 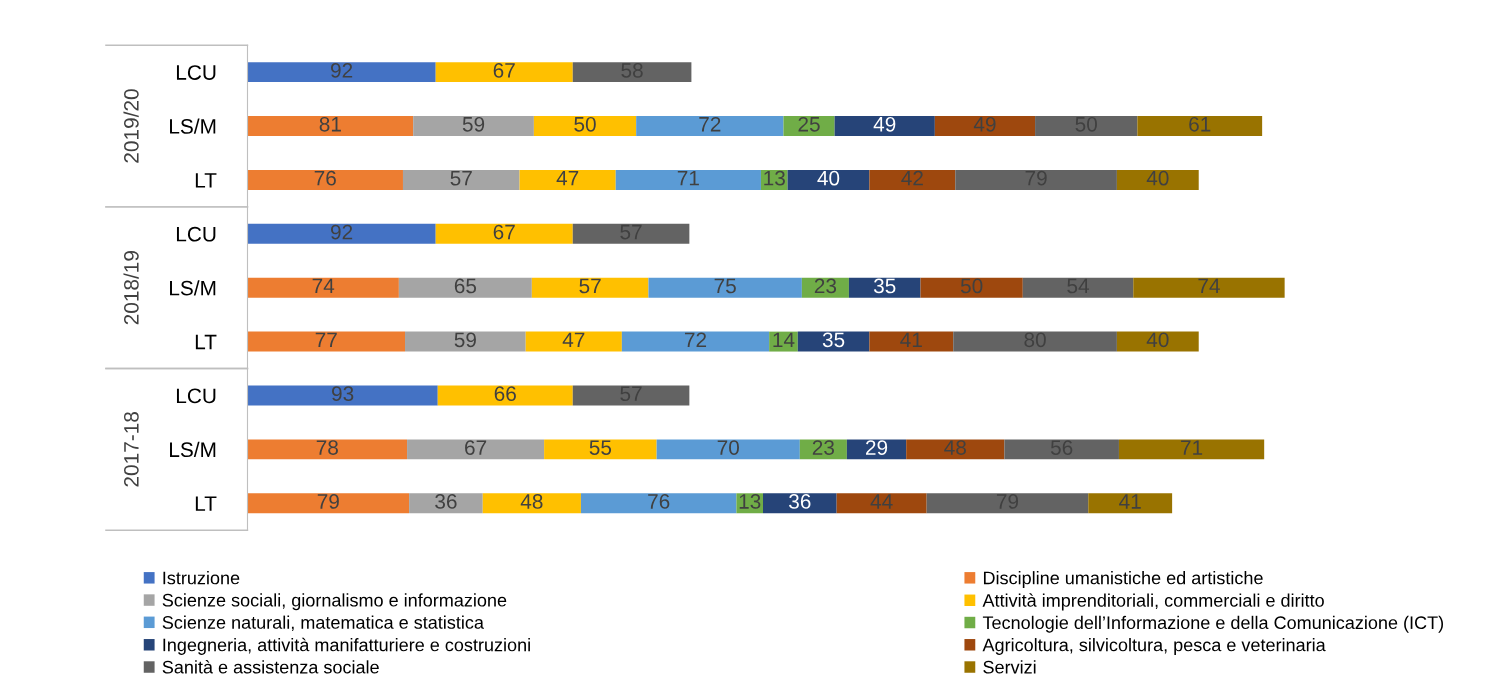 I want to click on data-label: 25, so click(x=809, y=124).